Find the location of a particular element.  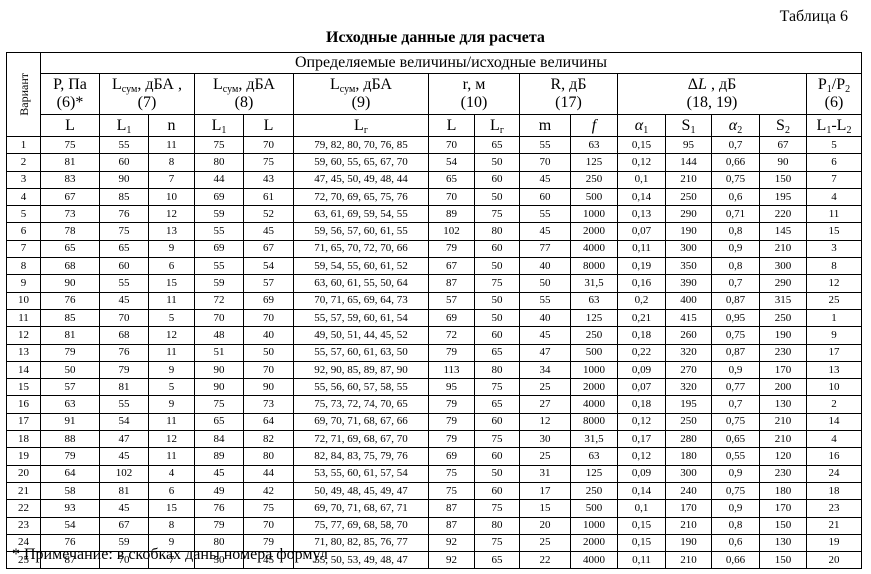

table-cell: 0,1 is located at coordinates (641, 179).